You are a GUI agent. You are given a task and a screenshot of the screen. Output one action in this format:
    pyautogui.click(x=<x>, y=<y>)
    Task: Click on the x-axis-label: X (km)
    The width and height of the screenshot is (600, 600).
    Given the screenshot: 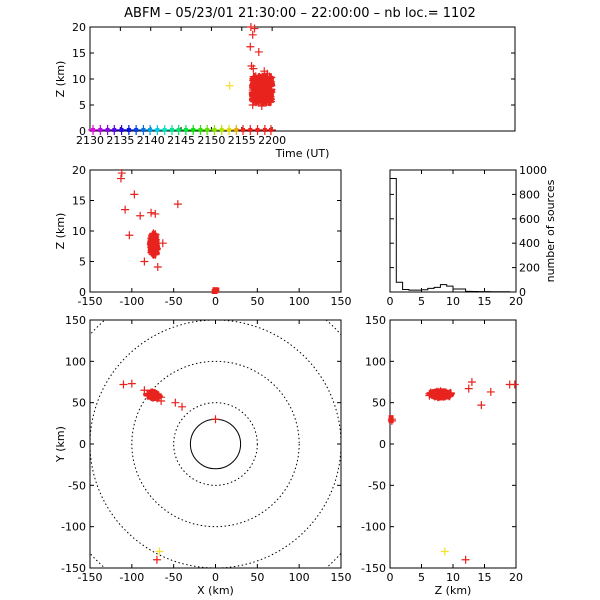 What is the action you would take?
    pyautogui.click(x=215, y=590)
    